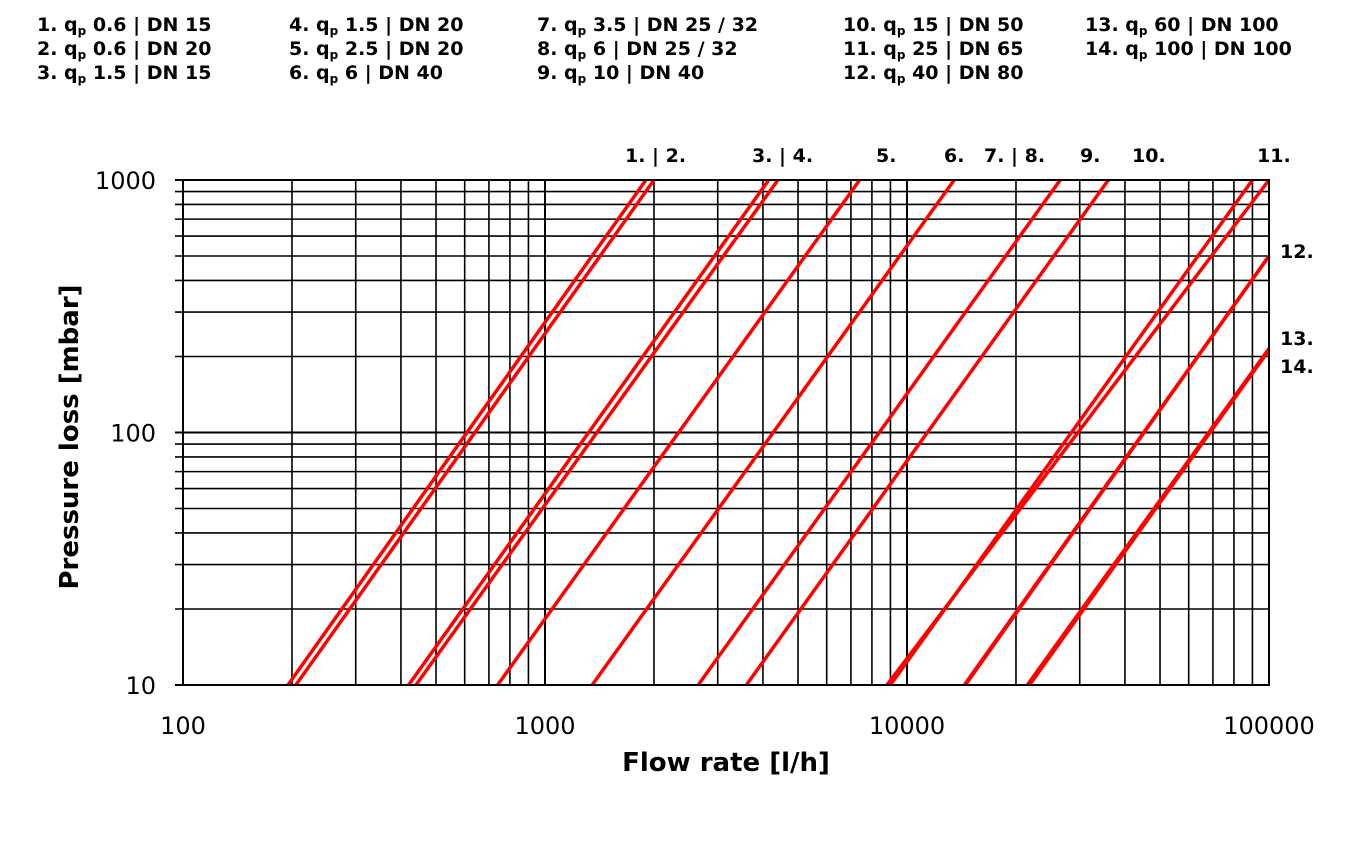 Image resolution: width=1360 pixels, height=847 pixels. I want to click on curve-label-top: 6., so click(954, 156).